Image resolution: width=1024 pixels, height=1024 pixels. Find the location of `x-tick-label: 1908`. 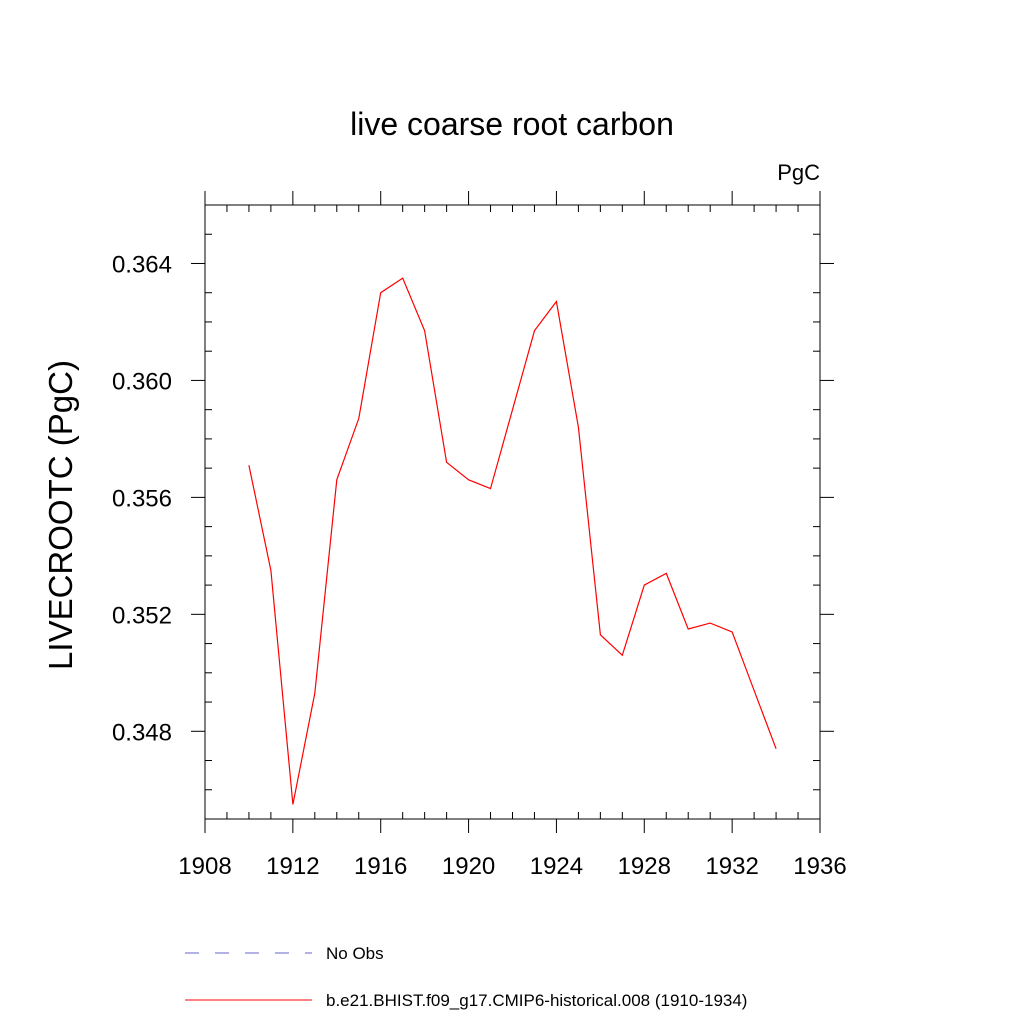

x-tick-label: 1908 is located at coordinates (204, 866).